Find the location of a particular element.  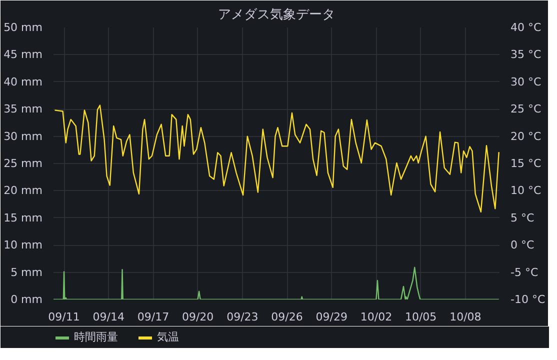

y-tick-label: 15 mm is located at coordinates (23, 217).